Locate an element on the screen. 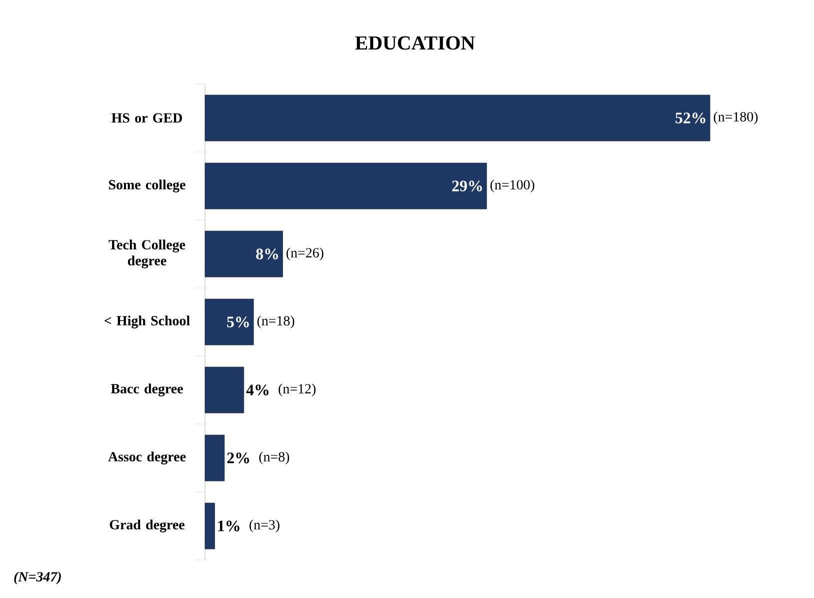 The height and width of the screenshot is (598, 814). annotation: (n=100) is located at coordinates (512, 186).